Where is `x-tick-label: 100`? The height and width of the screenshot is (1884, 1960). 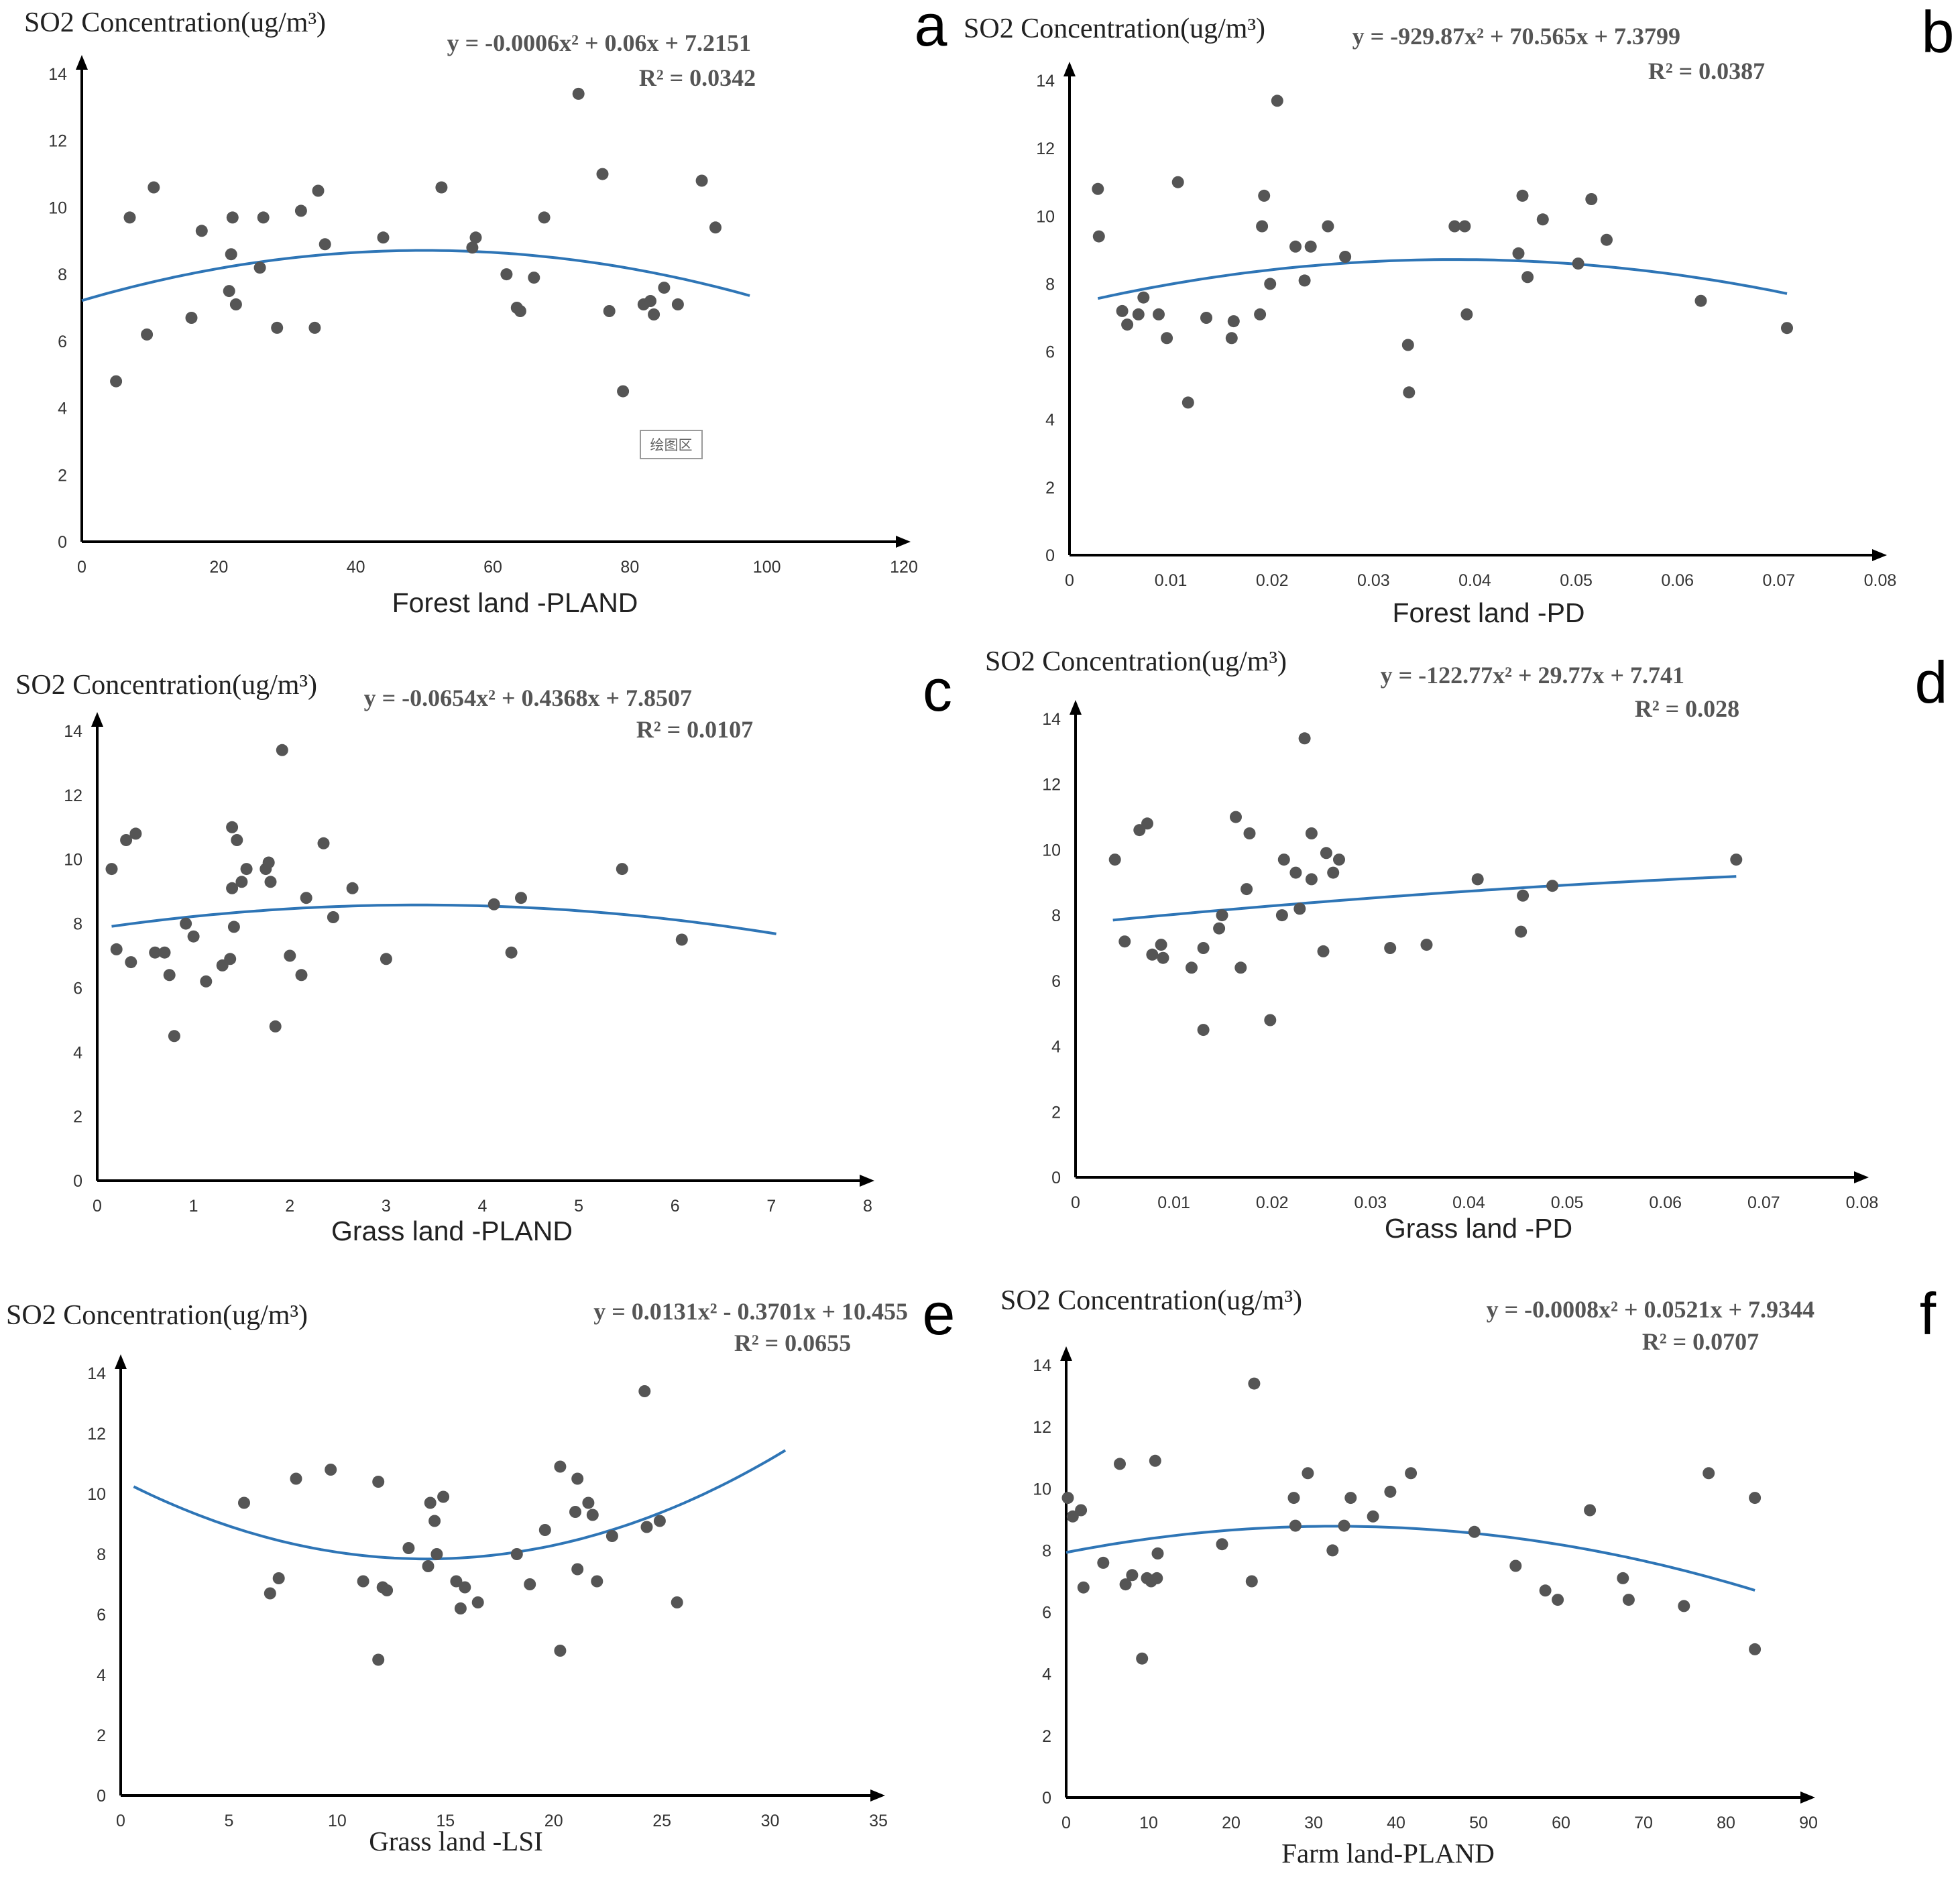 x-tick-label: 100 is located at coordinates (767, 567).